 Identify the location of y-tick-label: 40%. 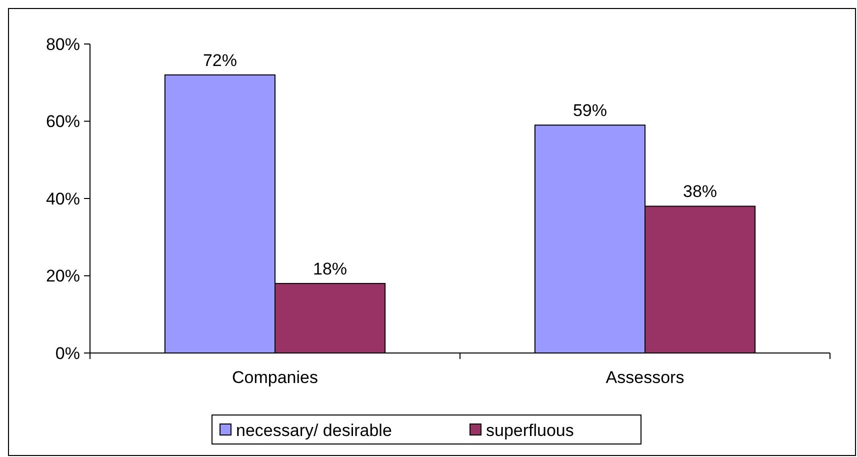
(63, 198).